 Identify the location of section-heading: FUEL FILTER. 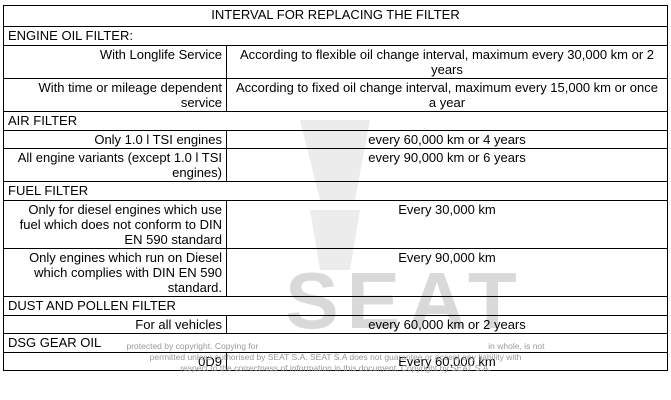
(335, 191).